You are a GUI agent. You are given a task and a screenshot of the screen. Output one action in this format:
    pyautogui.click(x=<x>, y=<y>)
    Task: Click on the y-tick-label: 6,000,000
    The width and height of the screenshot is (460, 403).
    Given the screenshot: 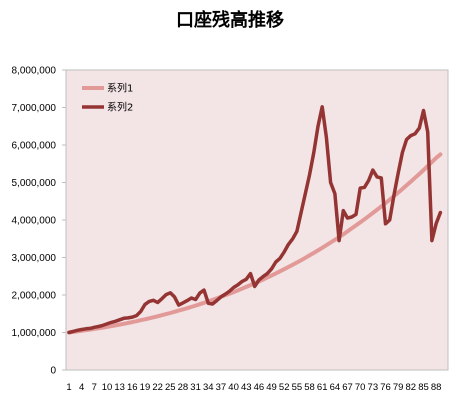 What is the action you would take?
    pyautogui.click(x=34, y=146)
    